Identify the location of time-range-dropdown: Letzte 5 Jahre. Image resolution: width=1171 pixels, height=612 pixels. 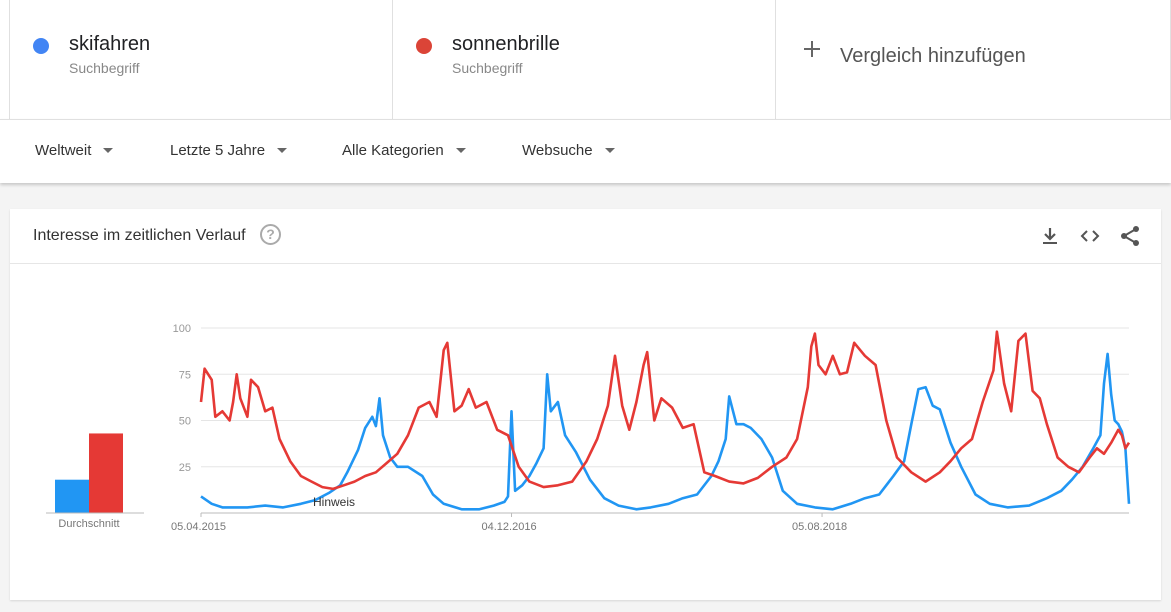
(229, 150).